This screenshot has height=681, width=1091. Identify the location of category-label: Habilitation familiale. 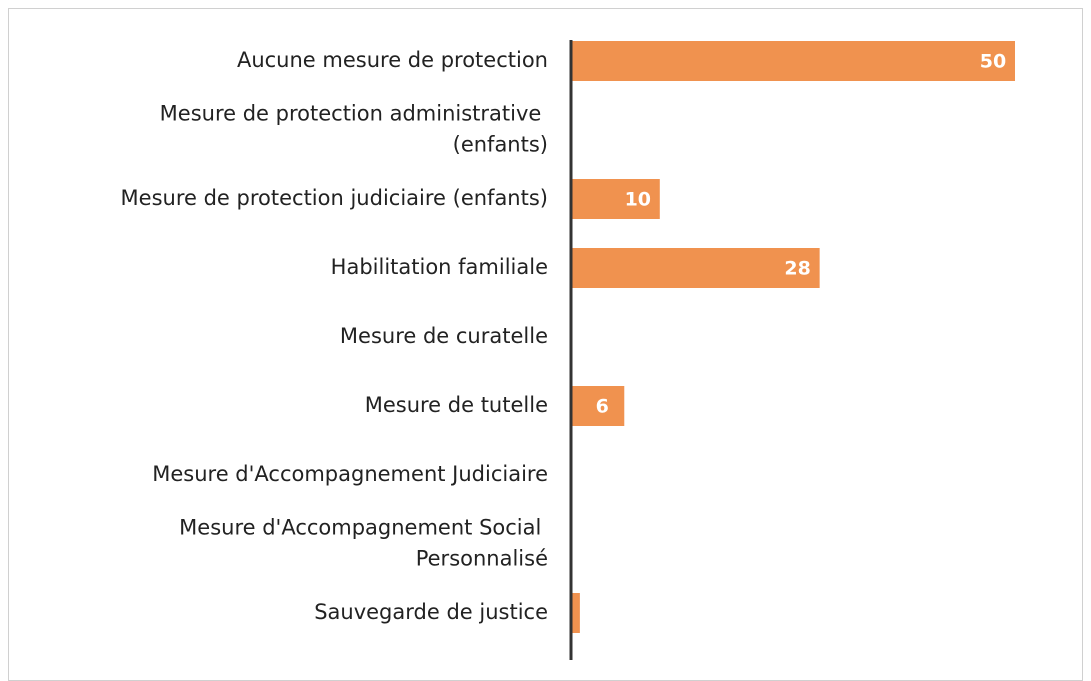
(439, 267).